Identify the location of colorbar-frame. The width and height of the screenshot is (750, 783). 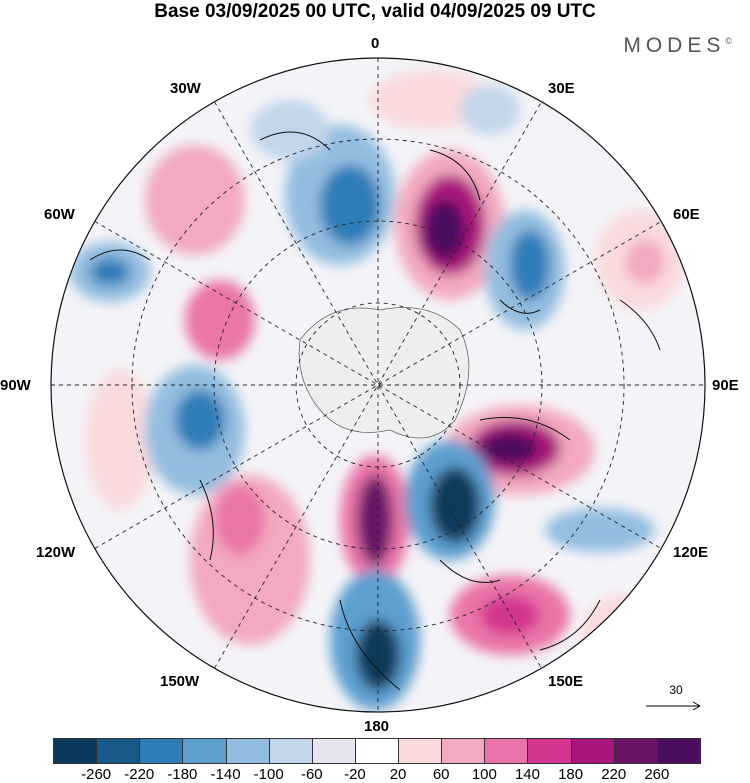
(376, 751).